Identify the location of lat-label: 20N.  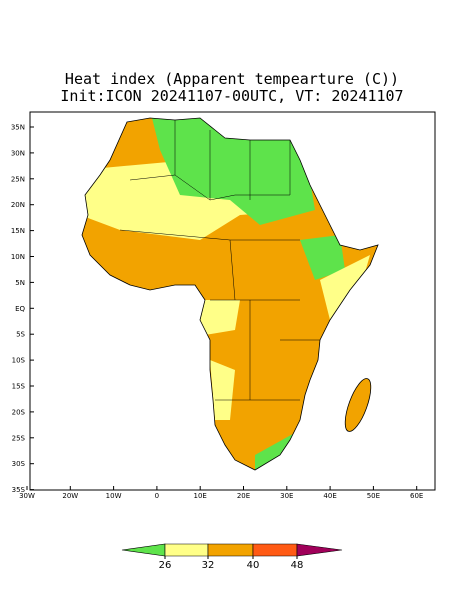
(18, 205).